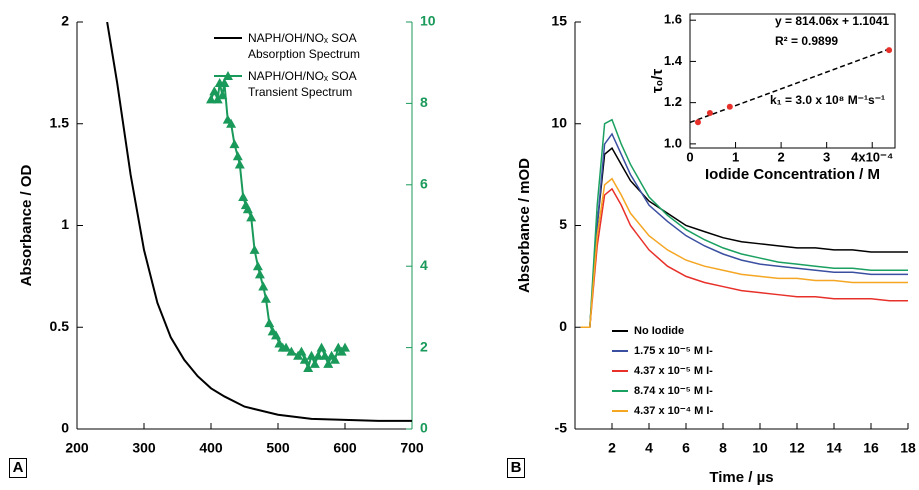 The height and width of the screenshot is (490, 919). What do you see at coordinates (77, 448) in the screenshot?
I see `x-tick-label: 200` at bounding box center [77, 448].